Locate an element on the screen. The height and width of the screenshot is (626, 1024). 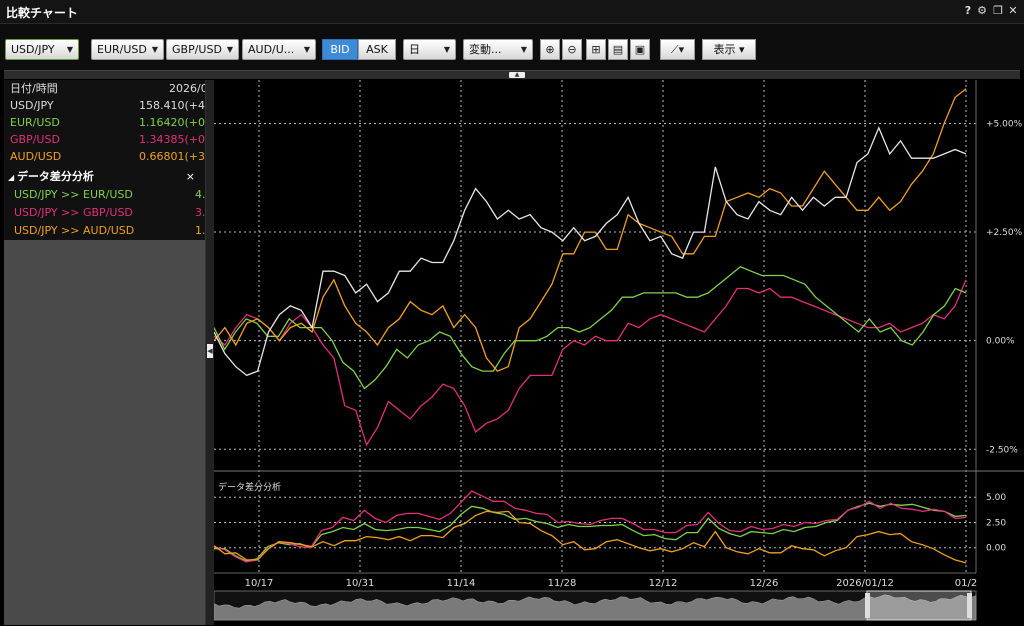
date-time-value: 2026/01 is located at coordinates (187, 88).